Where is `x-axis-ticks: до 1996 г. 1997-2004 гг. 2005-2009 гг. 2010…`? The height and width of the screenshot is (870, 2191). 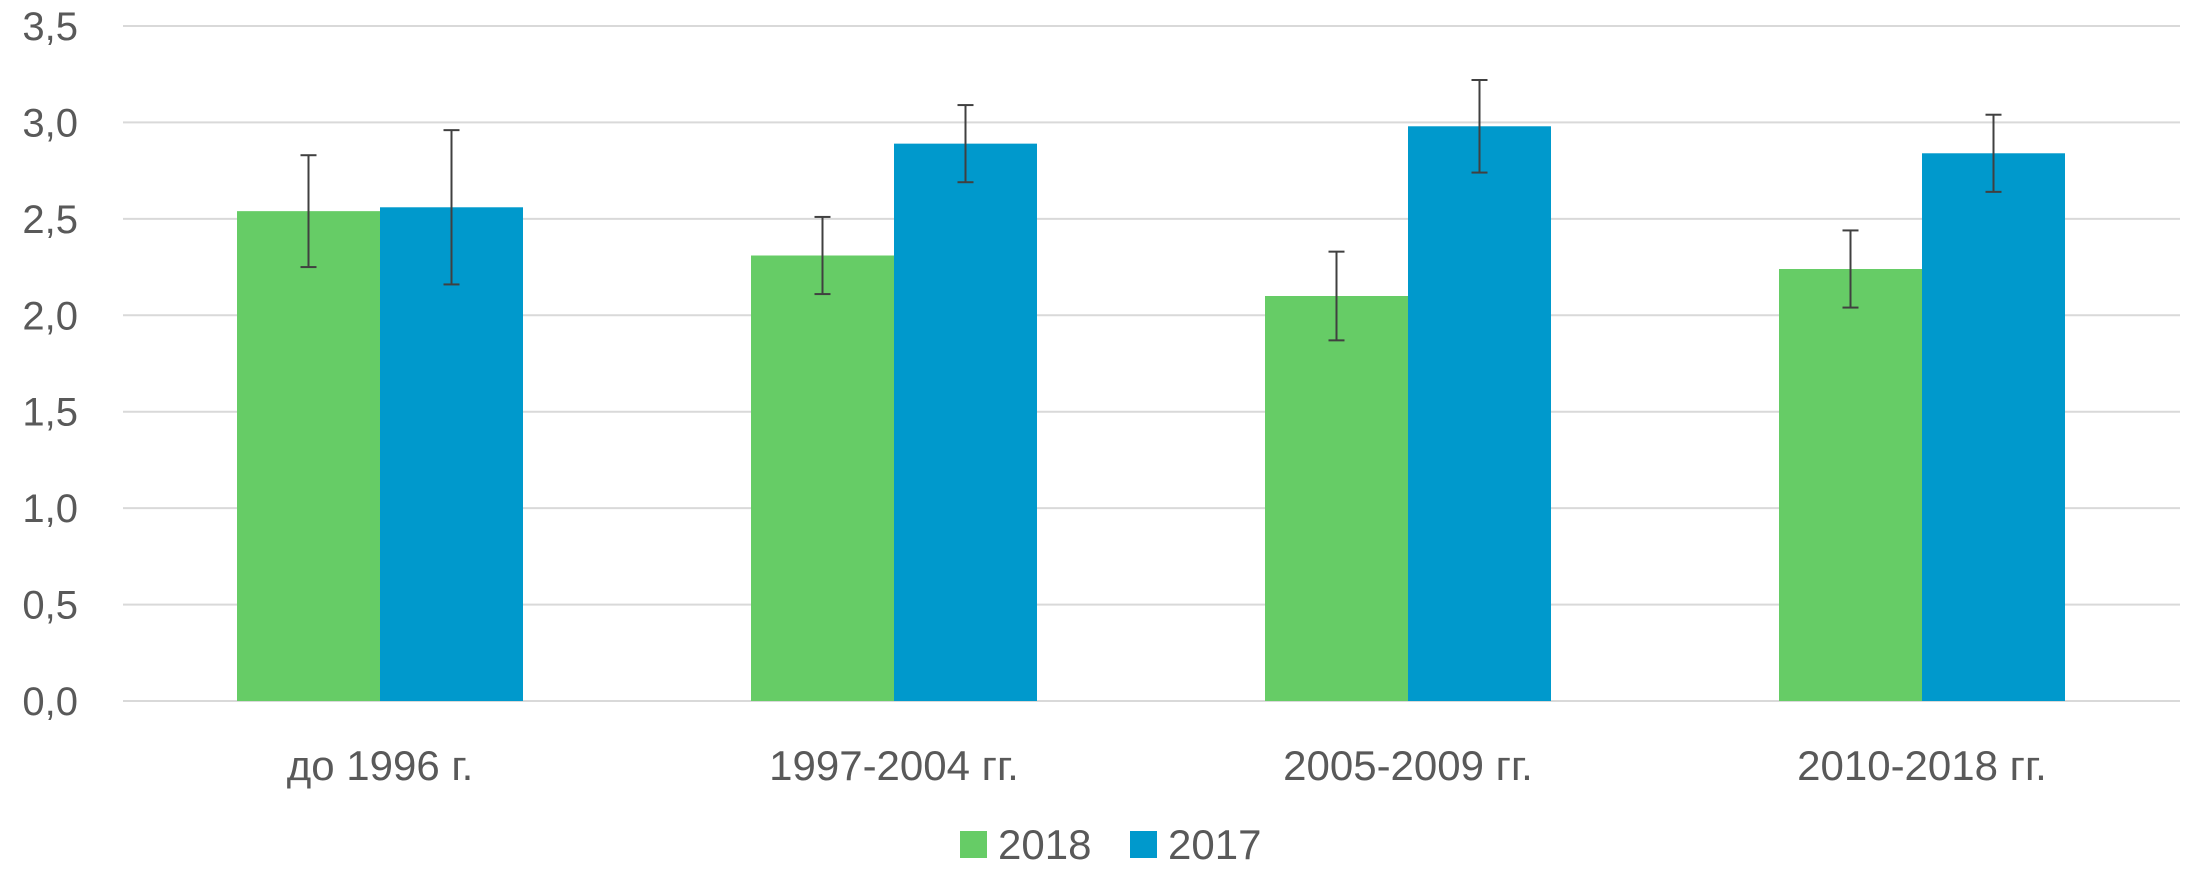 x-axis-ticks: до 1996 г. 1997-2004 гг. 2005-2009 гг. 2010… is located at coordinates (1167, 765).